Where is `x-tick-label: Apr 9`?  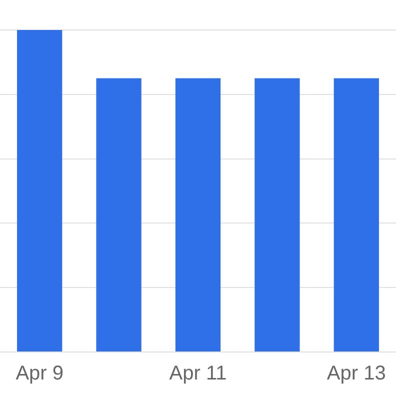
x-tick-label: Apr 9 is located at coordinates (40, 373).